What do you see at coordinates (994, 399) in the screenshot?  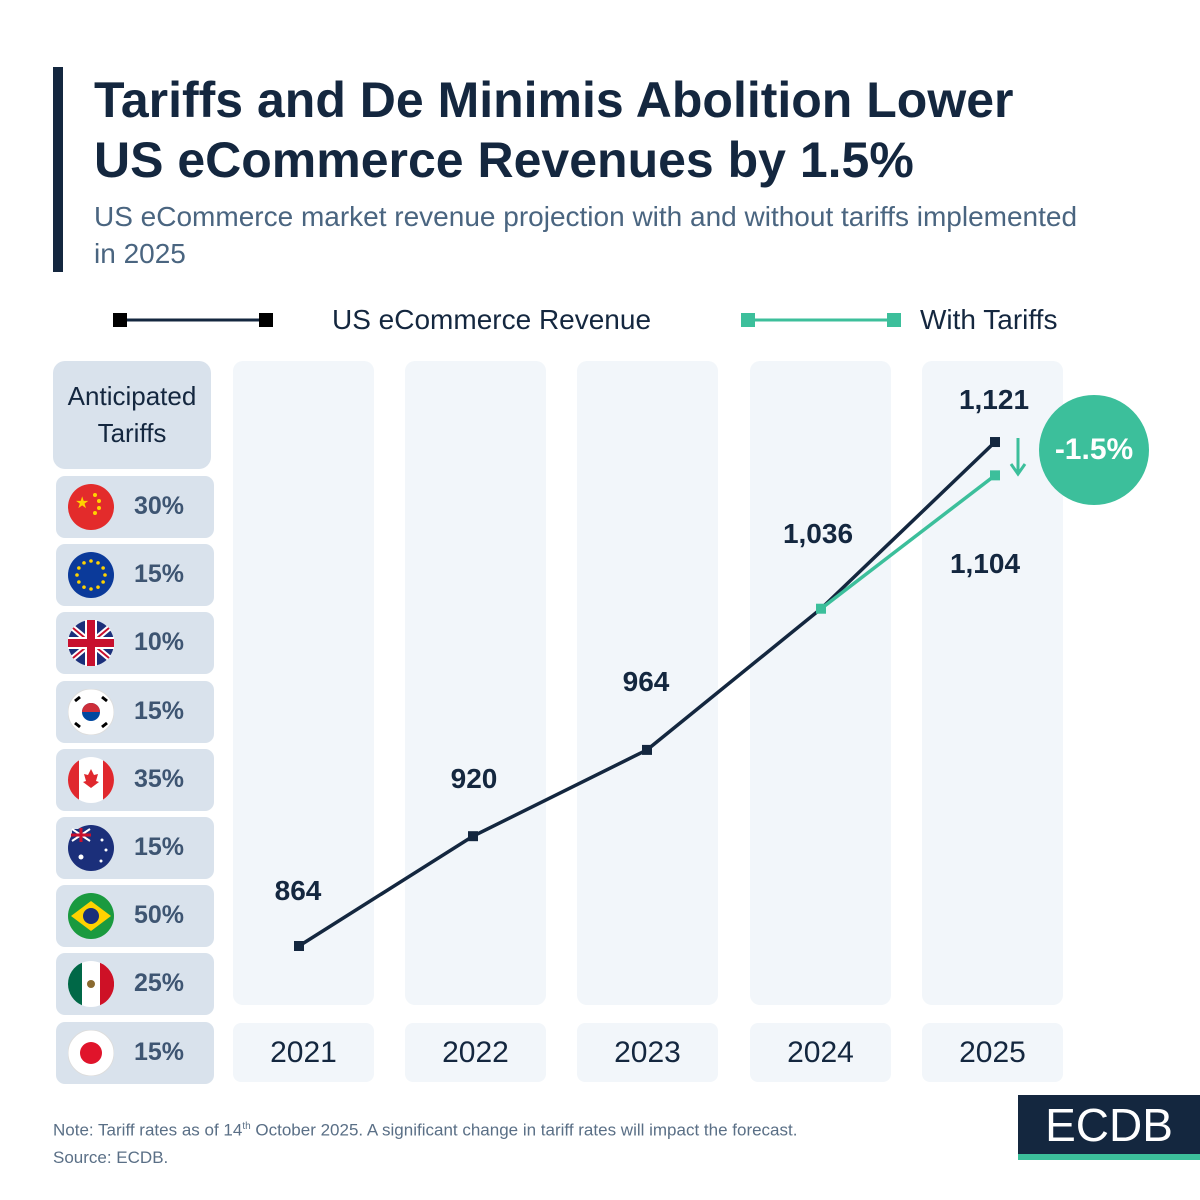 I see `data-label: 1,121` at bounding box center [994, 399].